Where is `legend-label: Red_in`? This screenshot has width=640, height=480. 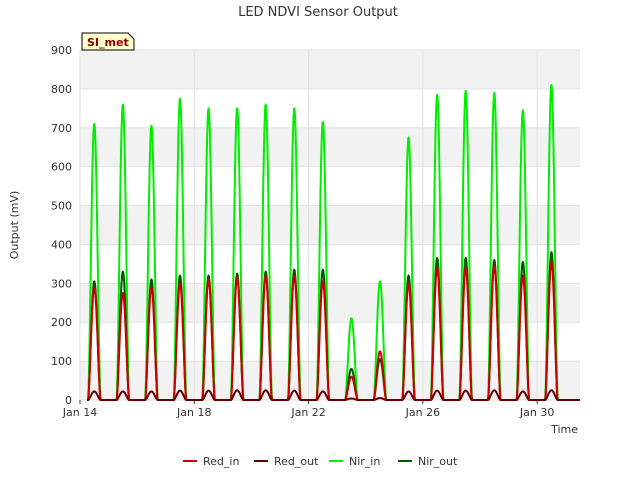 legend-label: Red_in is located at coordinates (221, 461).